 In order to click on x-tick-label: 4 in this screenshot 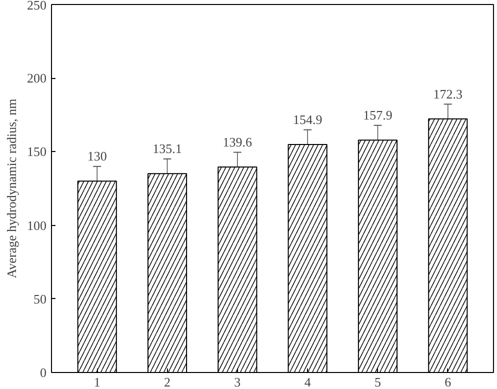, I will do `click(308, 381)`.